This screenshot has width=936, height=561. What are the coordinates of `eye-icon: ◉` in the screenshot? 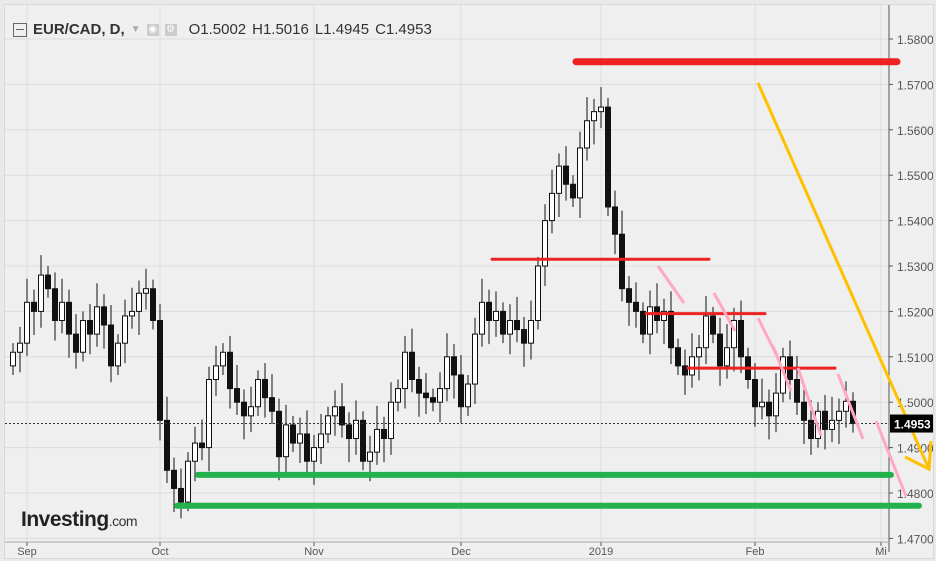 It's located at (152, 29).